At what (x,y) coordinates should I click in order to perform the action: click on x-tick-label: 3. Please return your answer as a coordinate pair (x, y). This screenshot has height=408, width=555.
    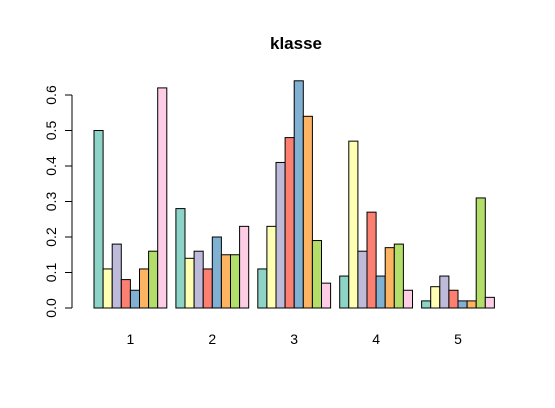
    Looking at the image, I should click on (294, 339).